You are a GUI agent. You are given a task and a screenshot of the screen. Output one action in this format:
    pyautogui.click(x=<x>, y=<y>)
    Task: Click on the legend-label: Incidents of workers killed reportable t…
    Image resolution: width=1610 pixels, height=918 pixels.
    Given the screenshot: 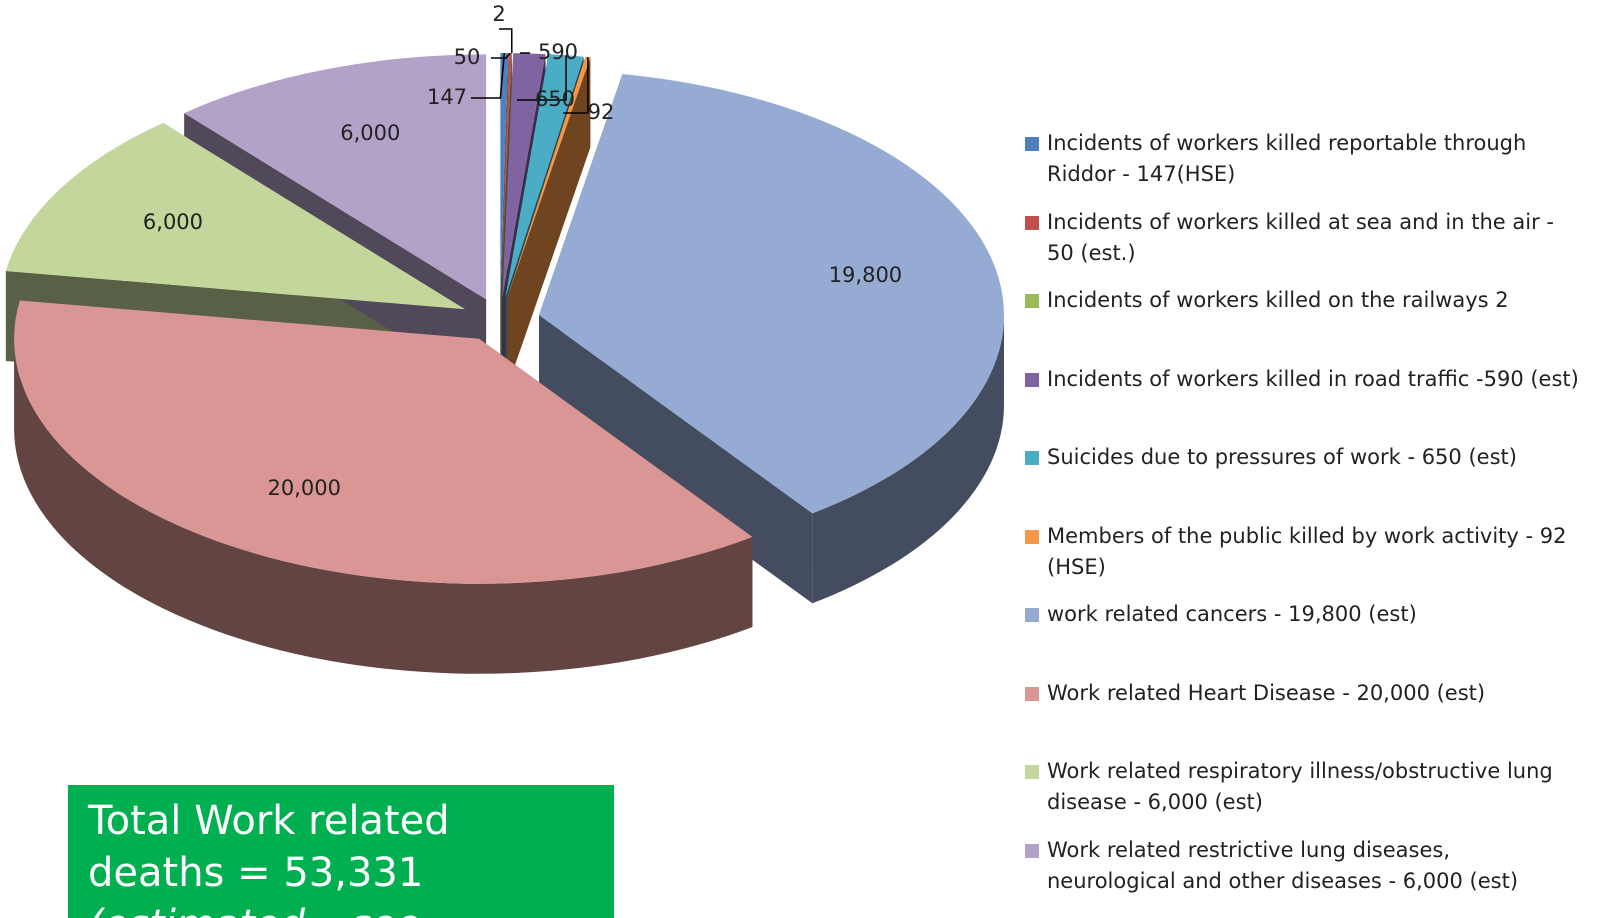 What is the action you would take?
    pyautogui.click(x=1287, y=158)
    